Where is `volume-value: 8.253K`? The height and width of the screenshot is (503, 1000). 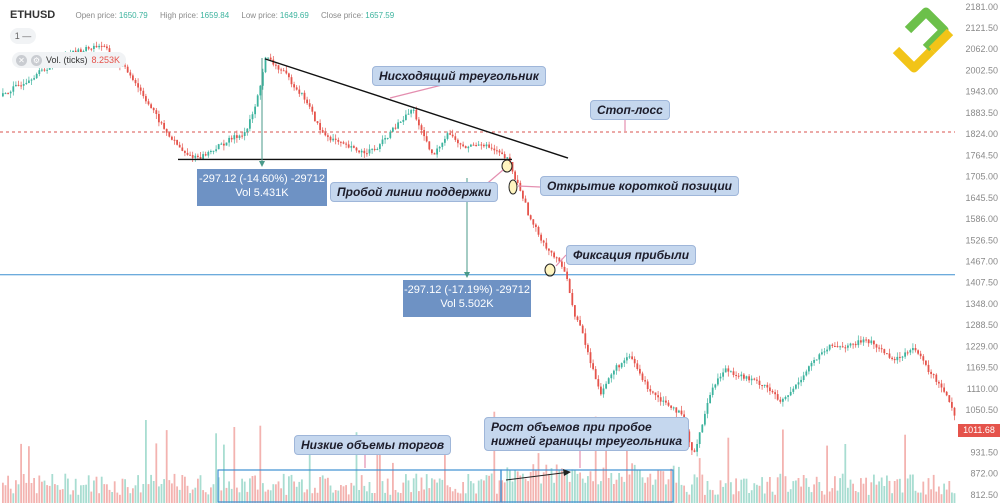 volume-value: 8.253K is located at coordinates (106, 60).